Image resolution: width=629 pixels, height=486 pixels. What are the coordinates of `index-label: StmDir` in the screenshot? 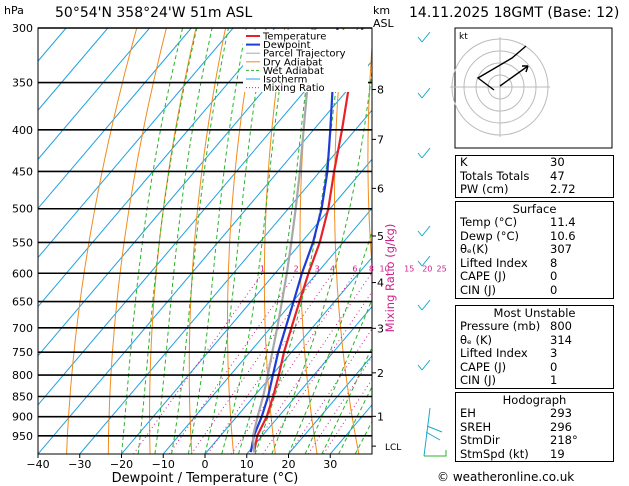 It's located at (480, 440).